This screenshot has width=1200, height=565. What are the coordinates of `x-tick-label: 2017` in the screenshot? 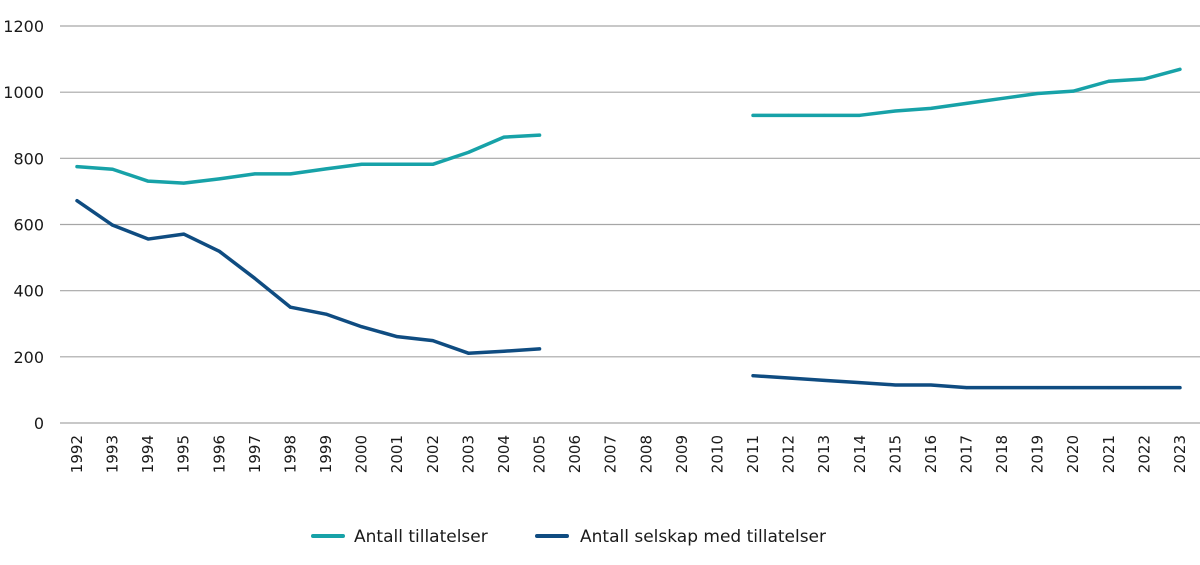 It's located at (967, 454).